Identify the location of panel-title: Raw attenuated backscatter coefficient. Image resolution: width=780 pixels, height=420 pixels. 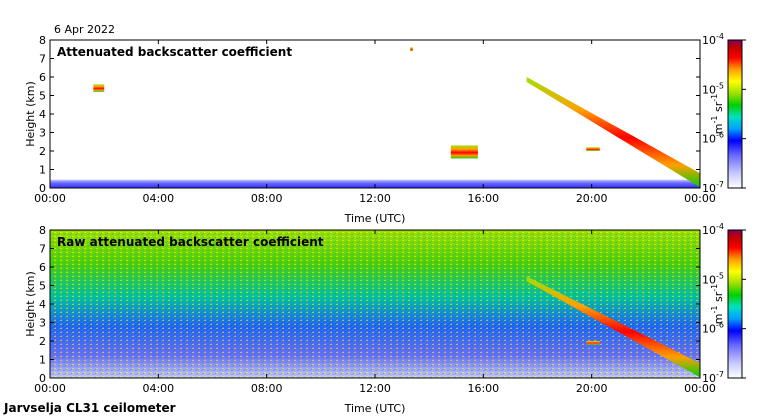
(190, 242).